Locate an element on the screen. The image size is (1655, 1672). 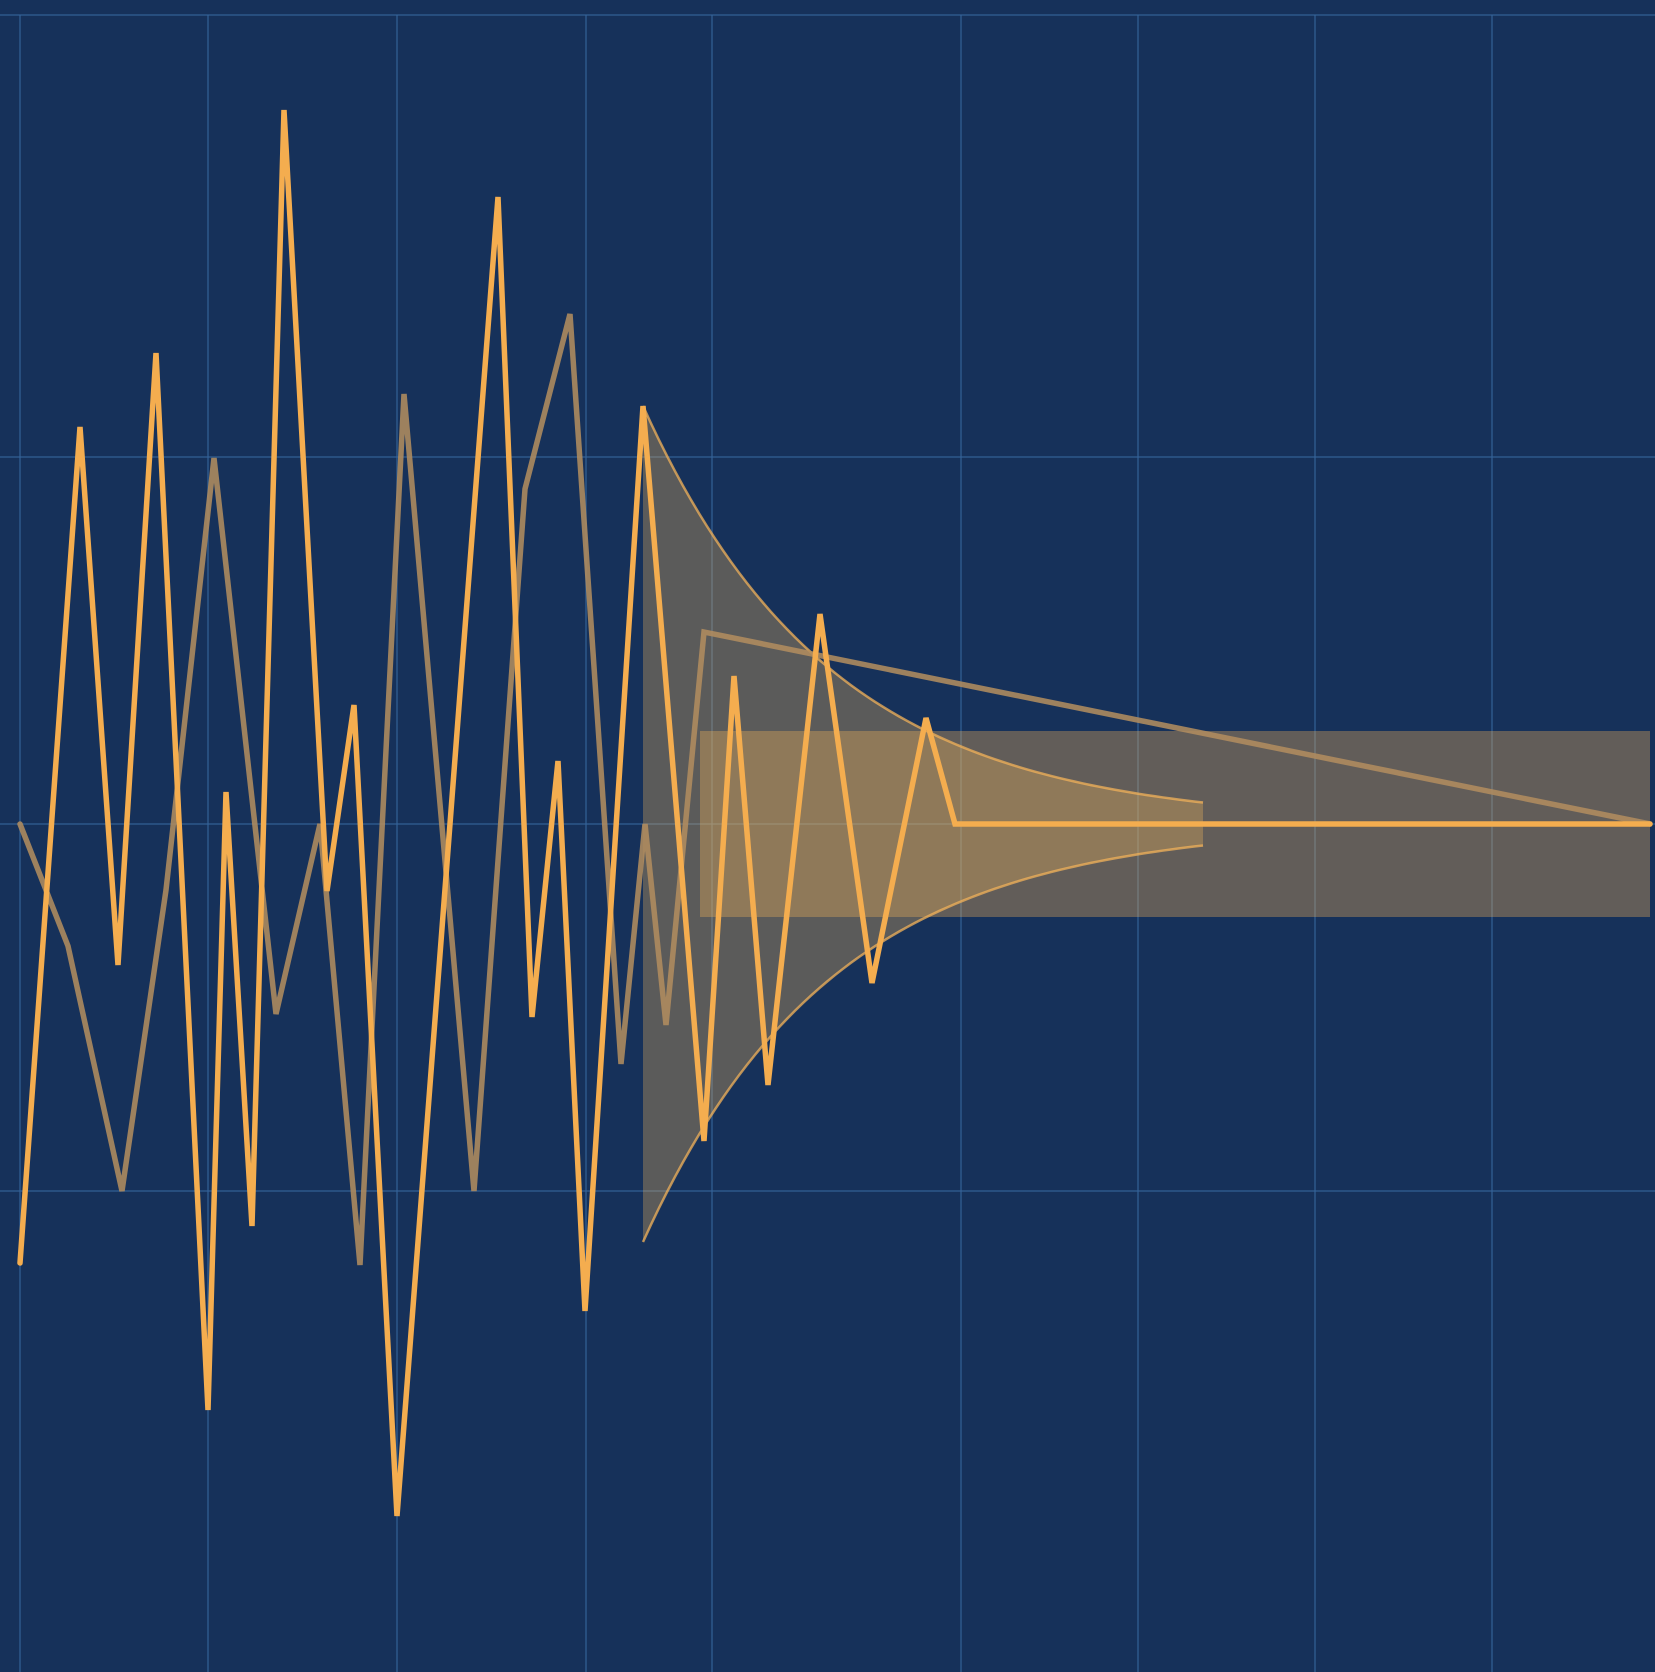
lower-envelope-line is located at coordinates (922, 1043).